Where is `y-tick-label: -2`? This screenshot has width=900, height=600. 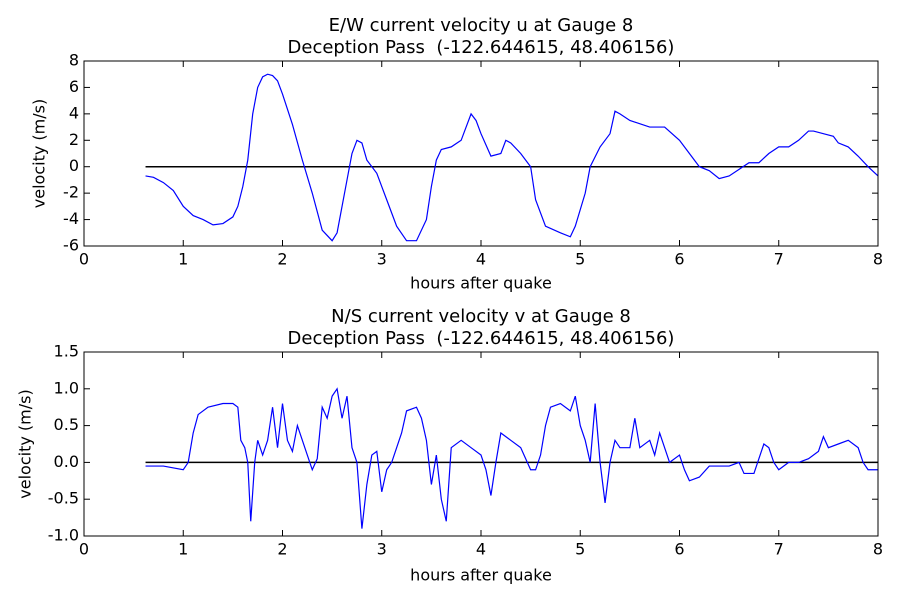
y-tick-label: -2 is located at coordinates (71, 192).